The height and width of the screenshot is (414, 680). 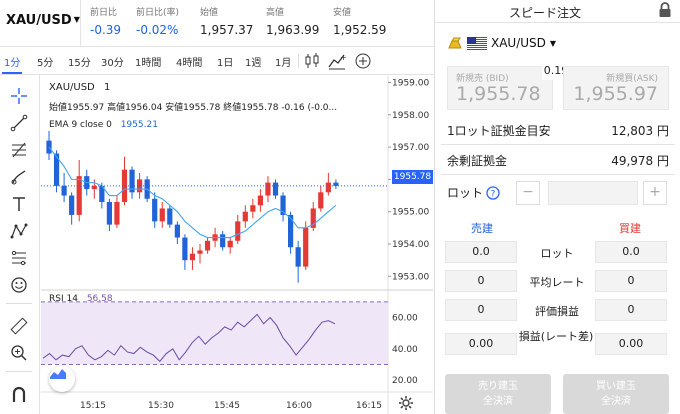 What do you see at coordinates (412, 177) in the screenshot?
I see `price-tag: 1955.78` at bounding box center [412, 177].